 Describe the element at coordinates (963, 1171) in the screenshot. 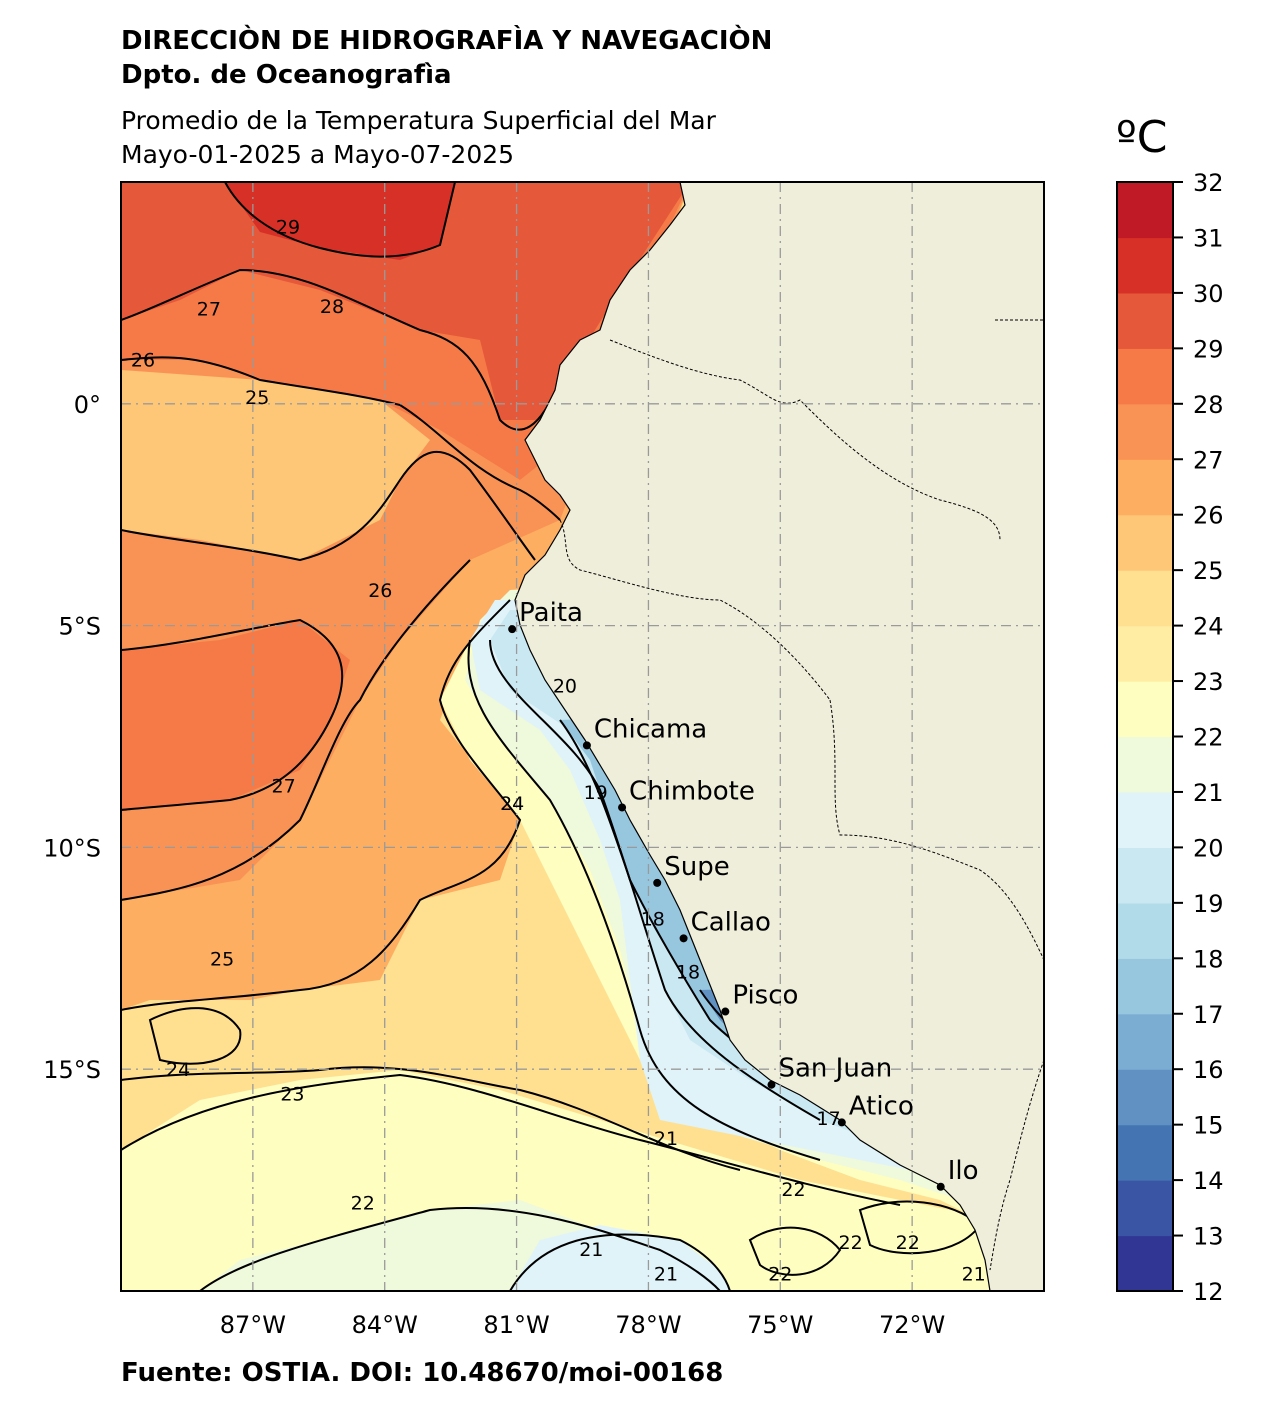

I see `city-label: Ilo` at that location.